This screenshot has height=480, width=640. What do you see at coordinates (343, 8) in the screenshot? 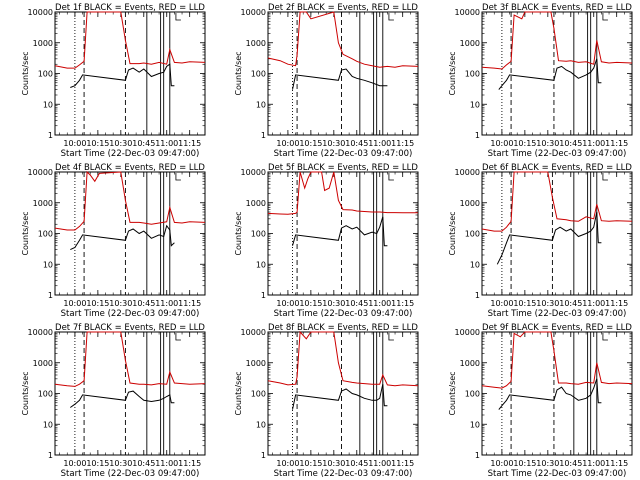
I see `chart-title: Det 2f BLACK = Events, RED = LLD` at bounding box center [343, 8].